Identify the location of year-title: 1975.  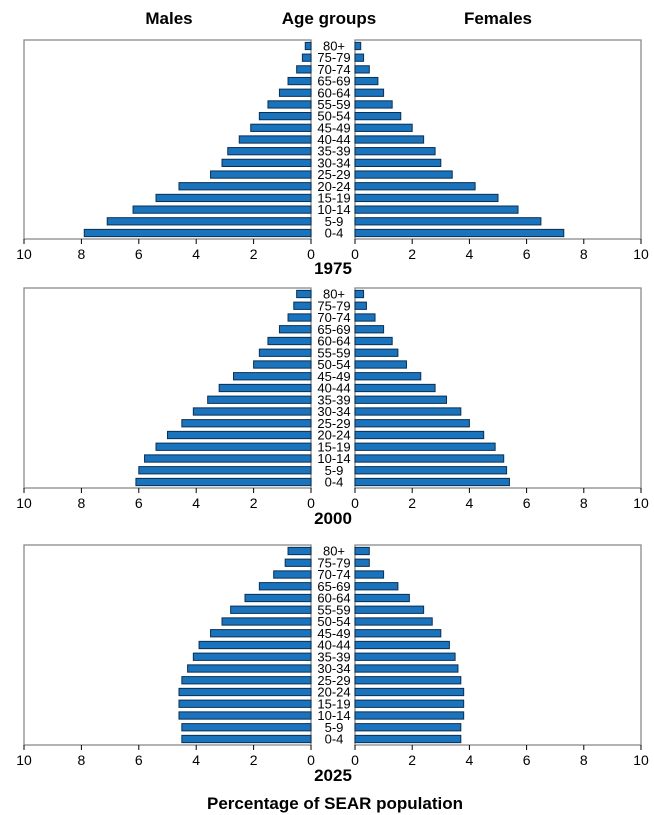
(333, 268).